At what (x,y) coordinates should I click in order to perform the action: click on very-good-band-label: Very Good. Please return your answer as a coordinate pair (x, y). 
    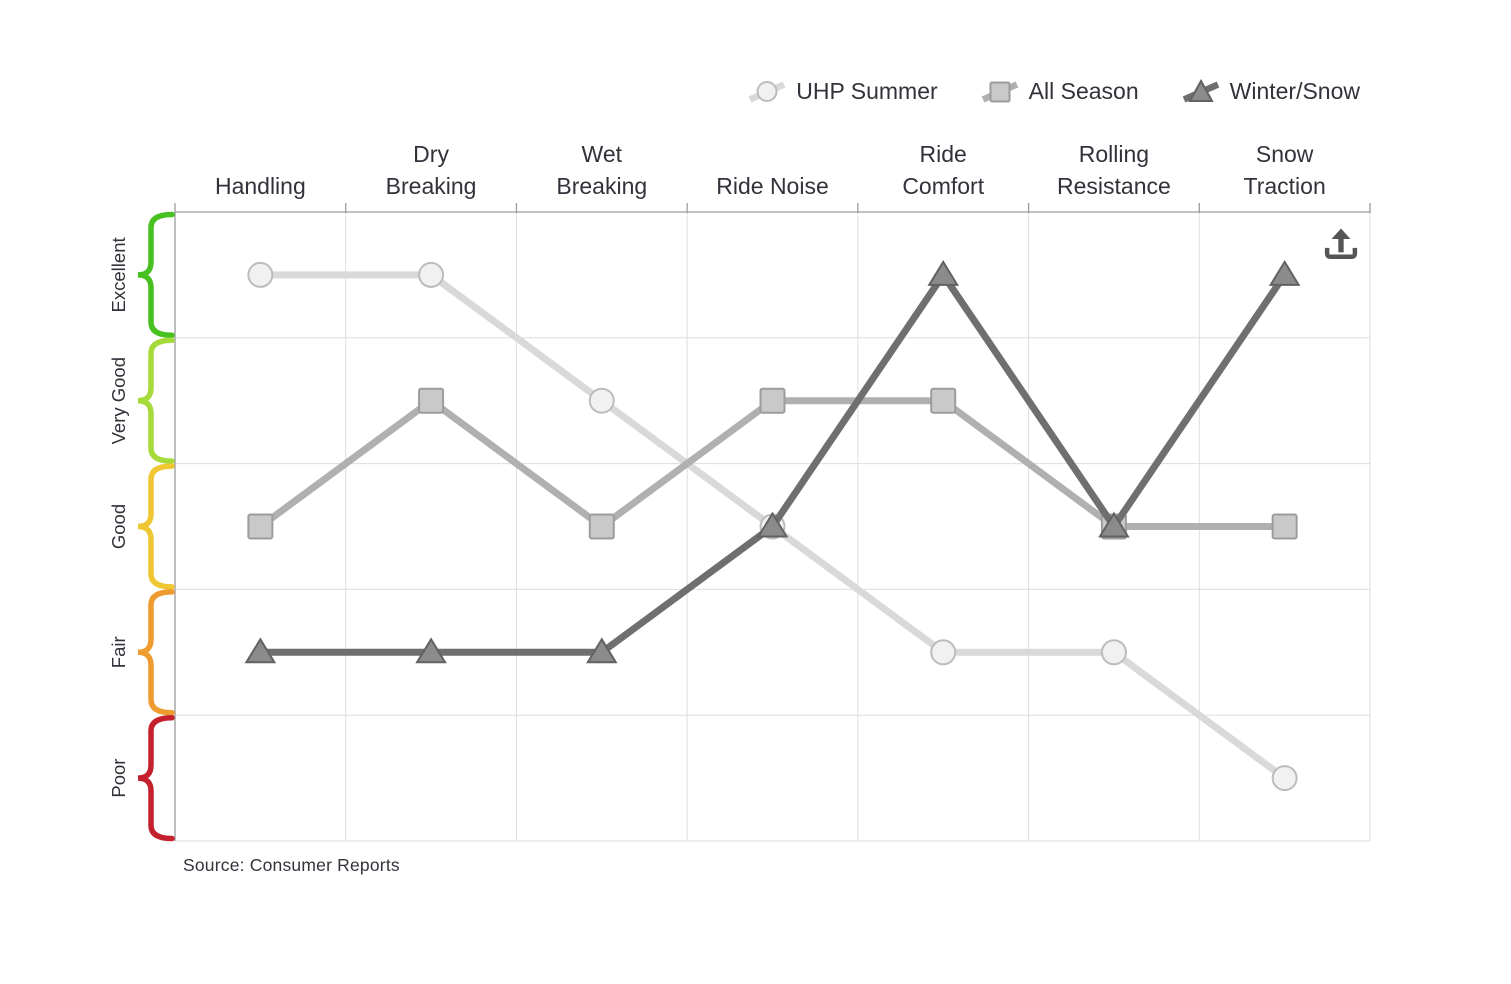
    Looking at the image, I should click on (118, 400).